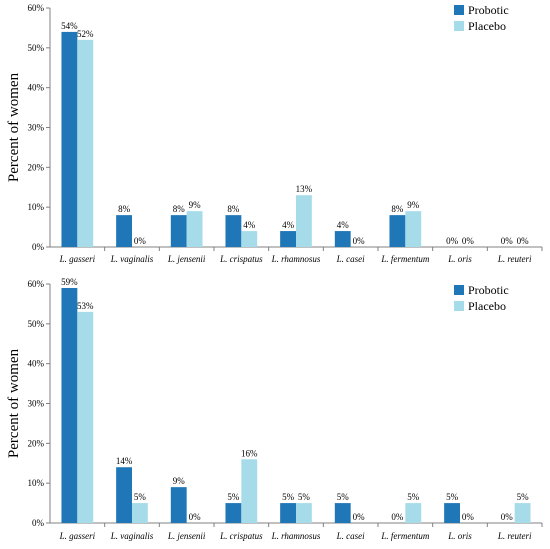 The width and height of the screenshot is (550, 549). I want to click on data-label: 54%, so click(69, 26).